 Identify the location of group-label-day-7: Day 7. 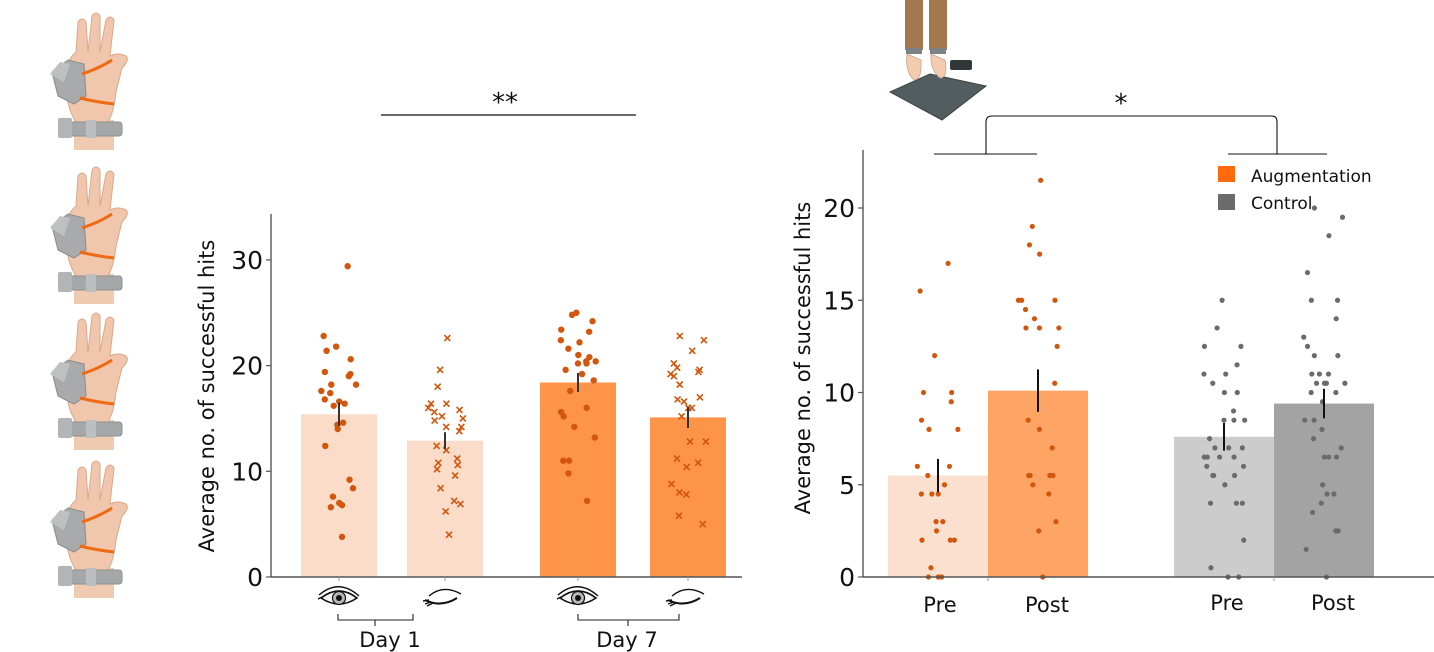
(627, 640).